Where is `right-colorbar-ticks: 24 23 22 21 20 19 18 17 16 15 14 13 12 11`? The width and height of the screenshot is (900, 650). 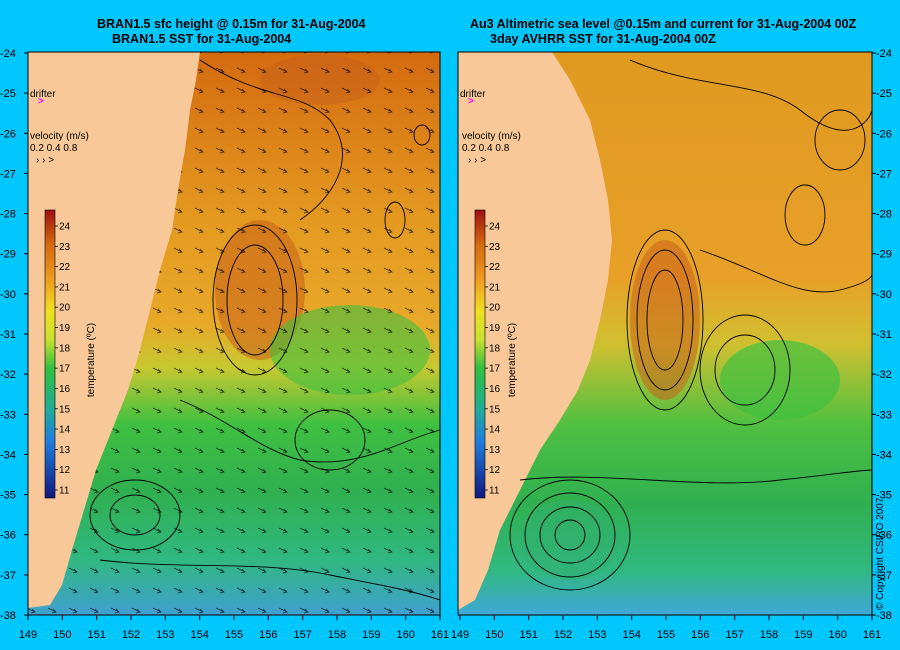 right-colorbar-ticks: 24 23 22 21 20 19 18 17 16 15 14 13 12 11 is located at coordinates (493, 359).